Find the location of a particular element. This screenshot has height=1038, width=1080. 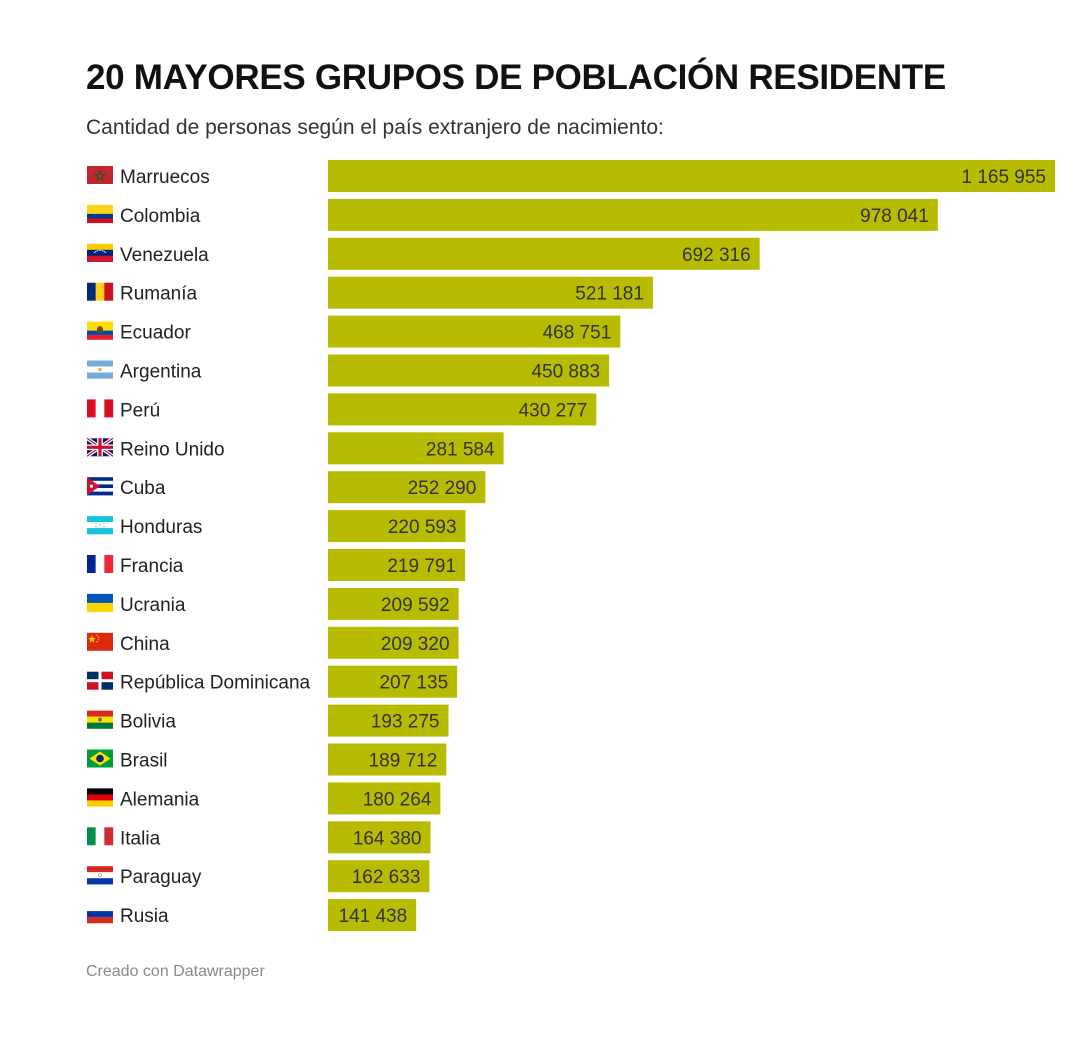

peru-flag-icon is located at coordinates (100, 408).